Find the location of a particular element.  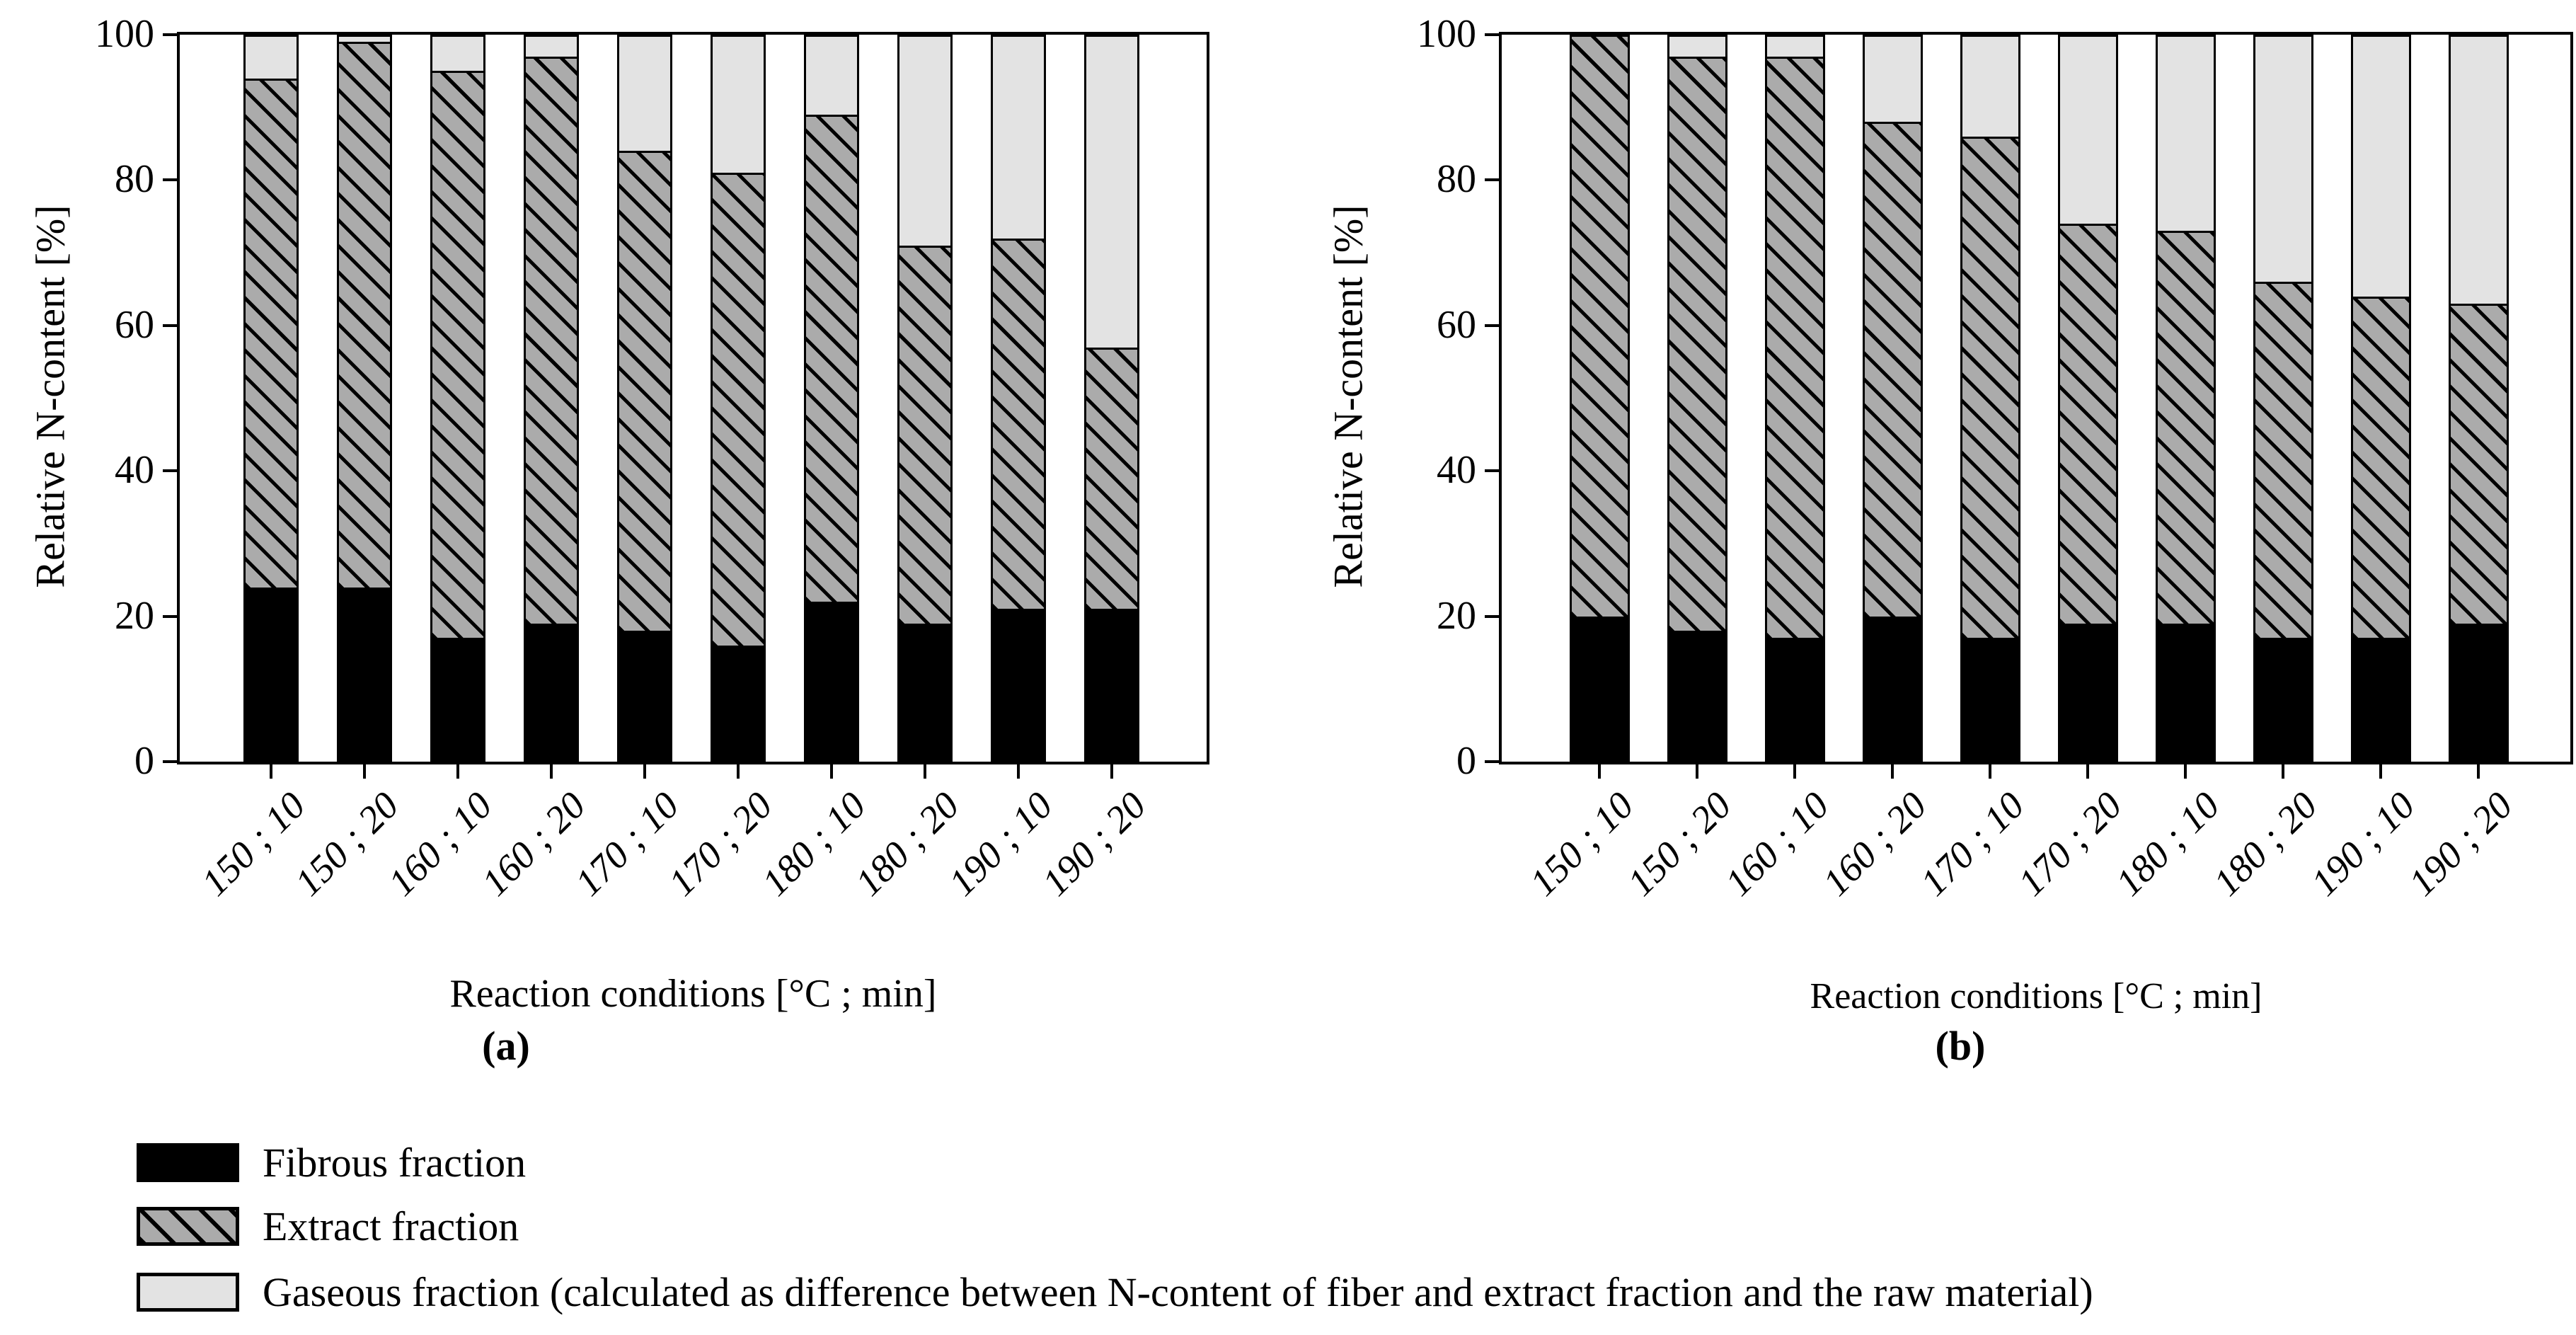

legend-label-extract: Extract fraction is located at coordinates (391, 1226).